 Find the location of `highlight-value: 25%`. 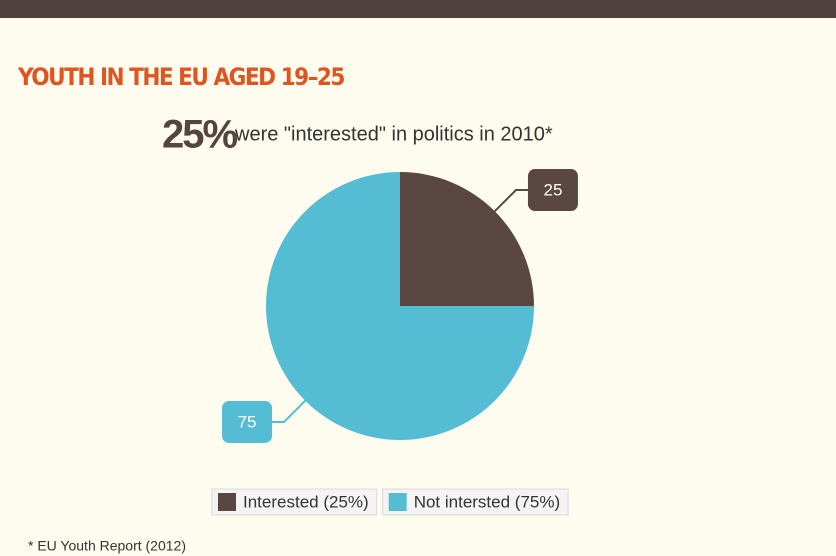

highlight-value: 25% is located at coordinates (199, 135).